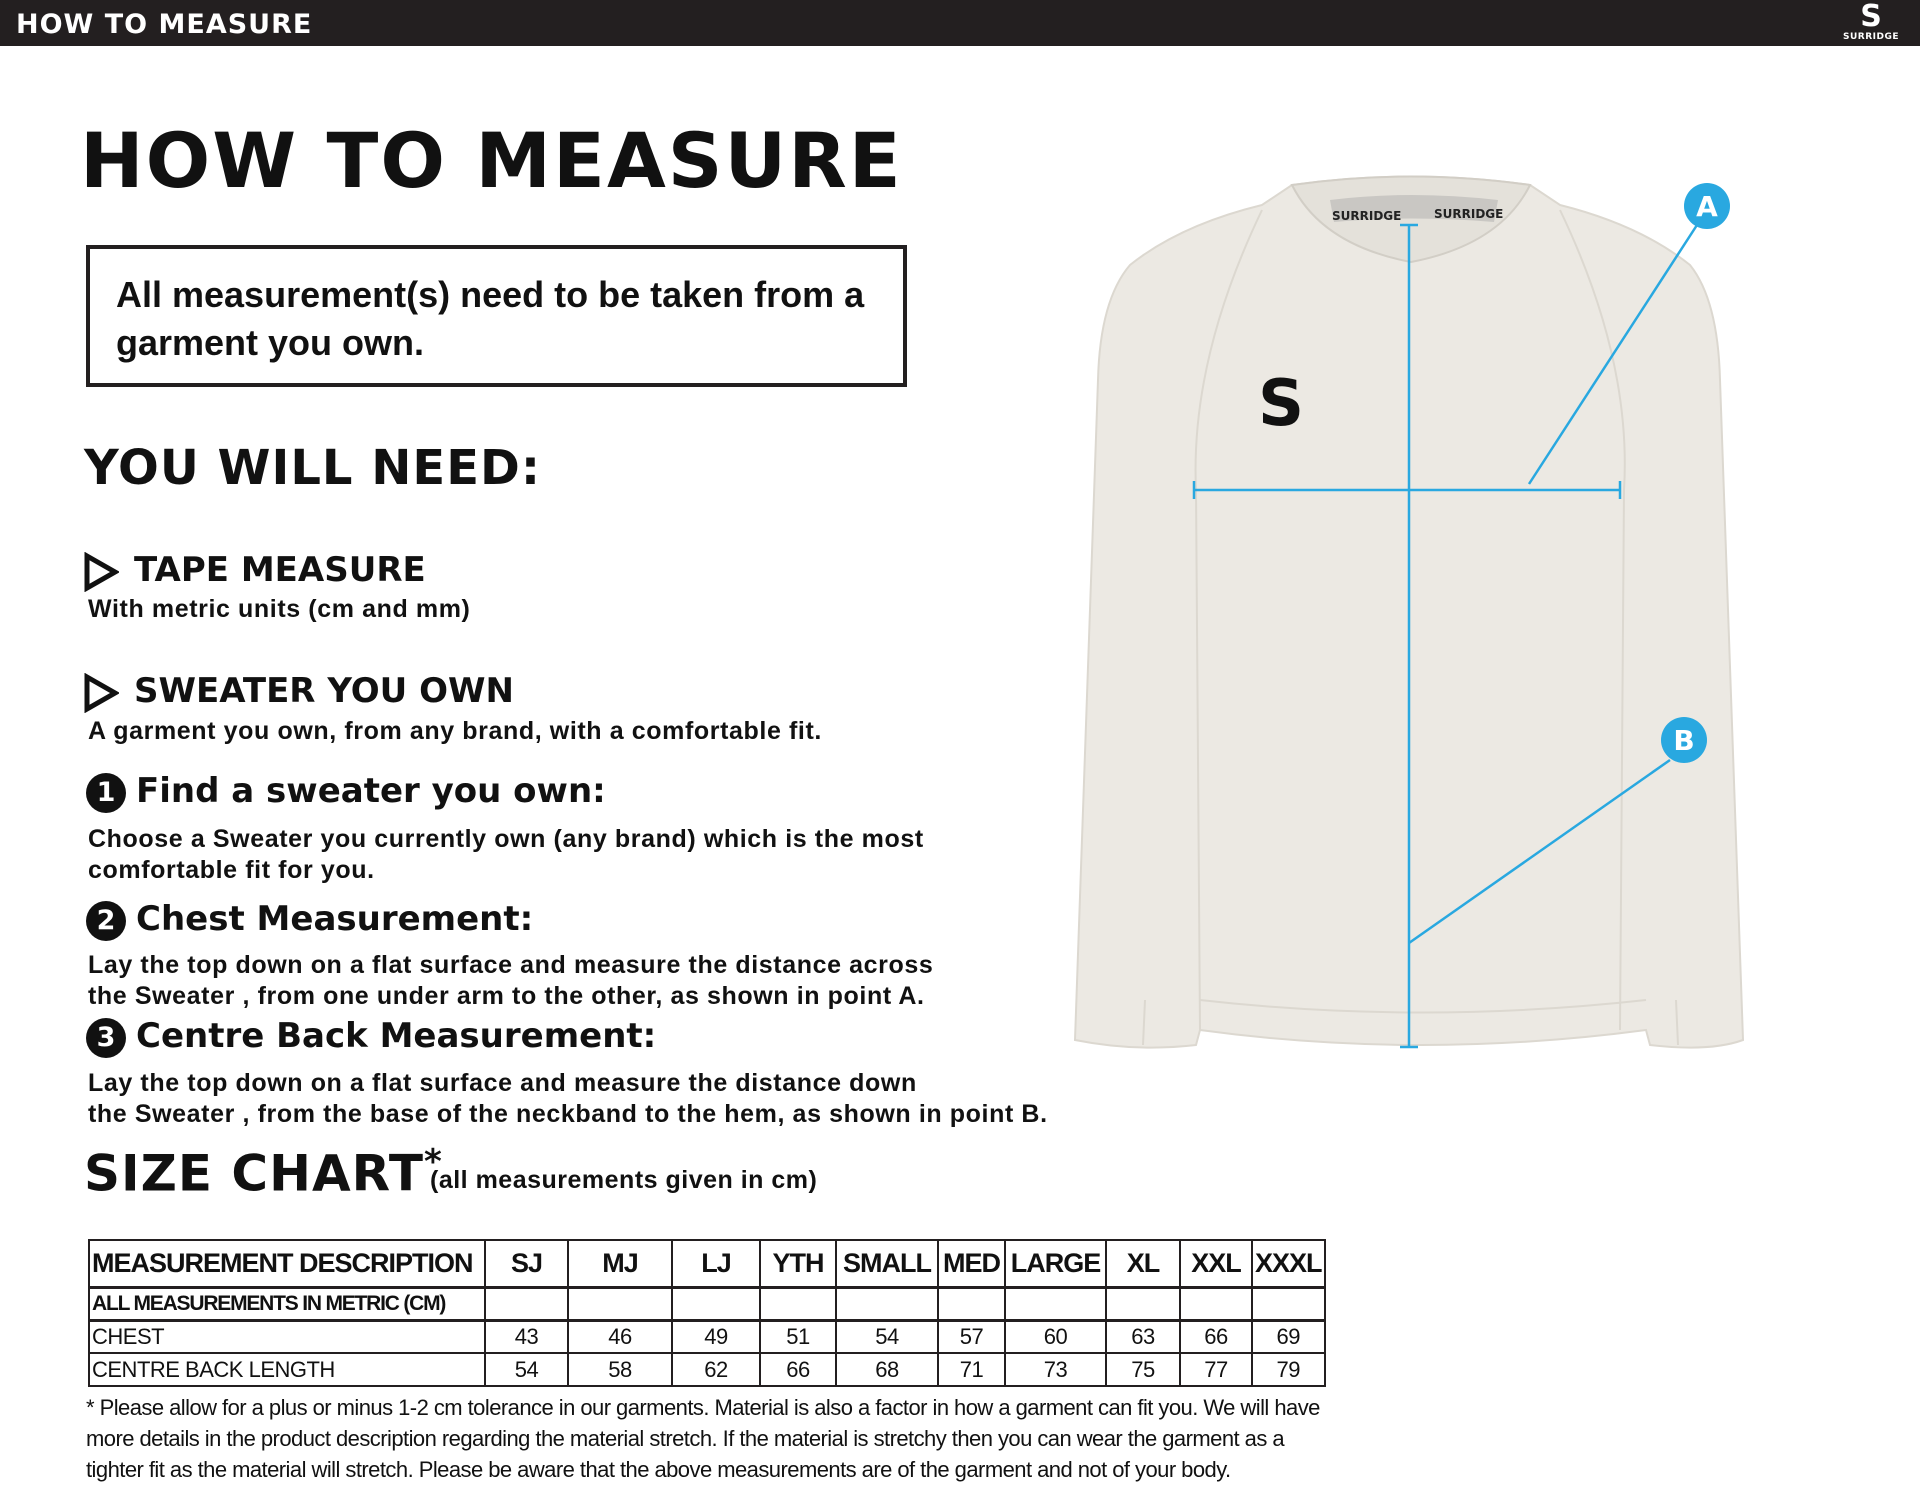 This screenshot has width=1920, height=1490. I want to click on step-1-title: Find a sweater you own:, so click(371, 791).